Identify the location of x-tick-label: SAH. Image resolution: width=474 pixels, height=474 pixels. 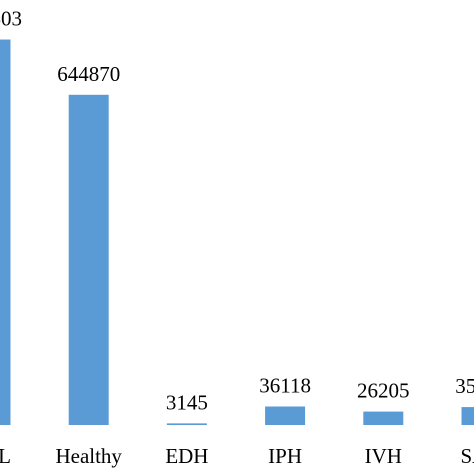
(467, 456).